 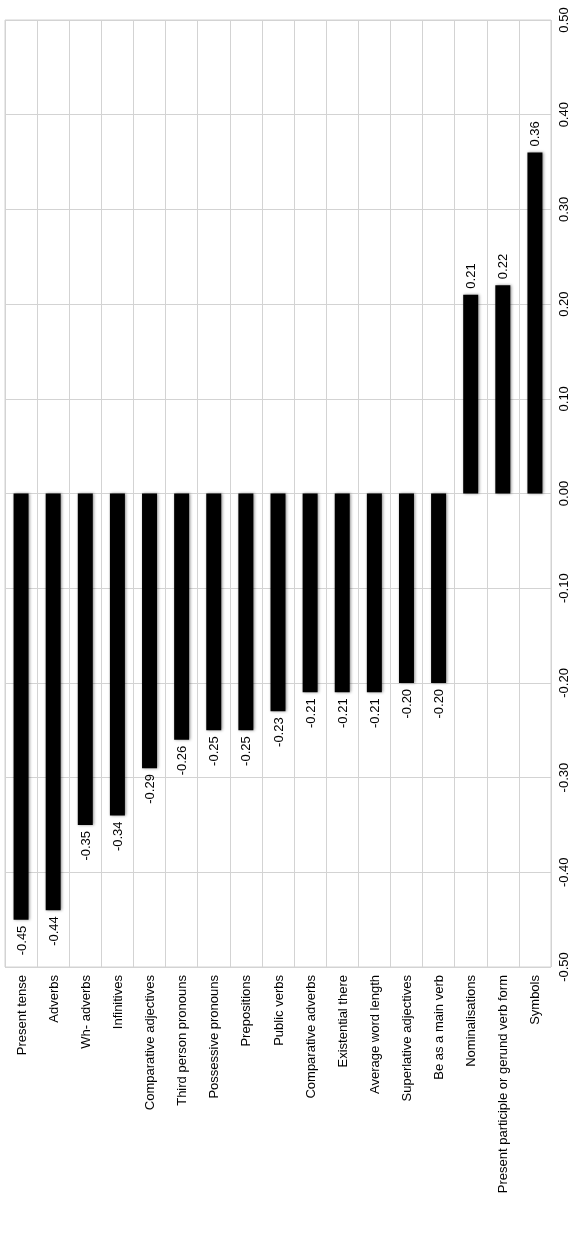 What do you see at coordinates (563, 872) in the screenshot?
I see `y-tick-label: -0.40` at bounding box center [563, 872].